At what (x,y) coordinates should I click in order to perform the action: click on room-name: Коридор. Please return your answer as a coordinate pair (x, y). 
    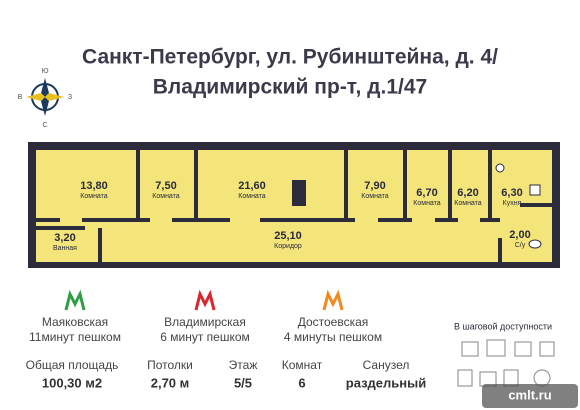
    Looking at the image, I should click on (288, 246).